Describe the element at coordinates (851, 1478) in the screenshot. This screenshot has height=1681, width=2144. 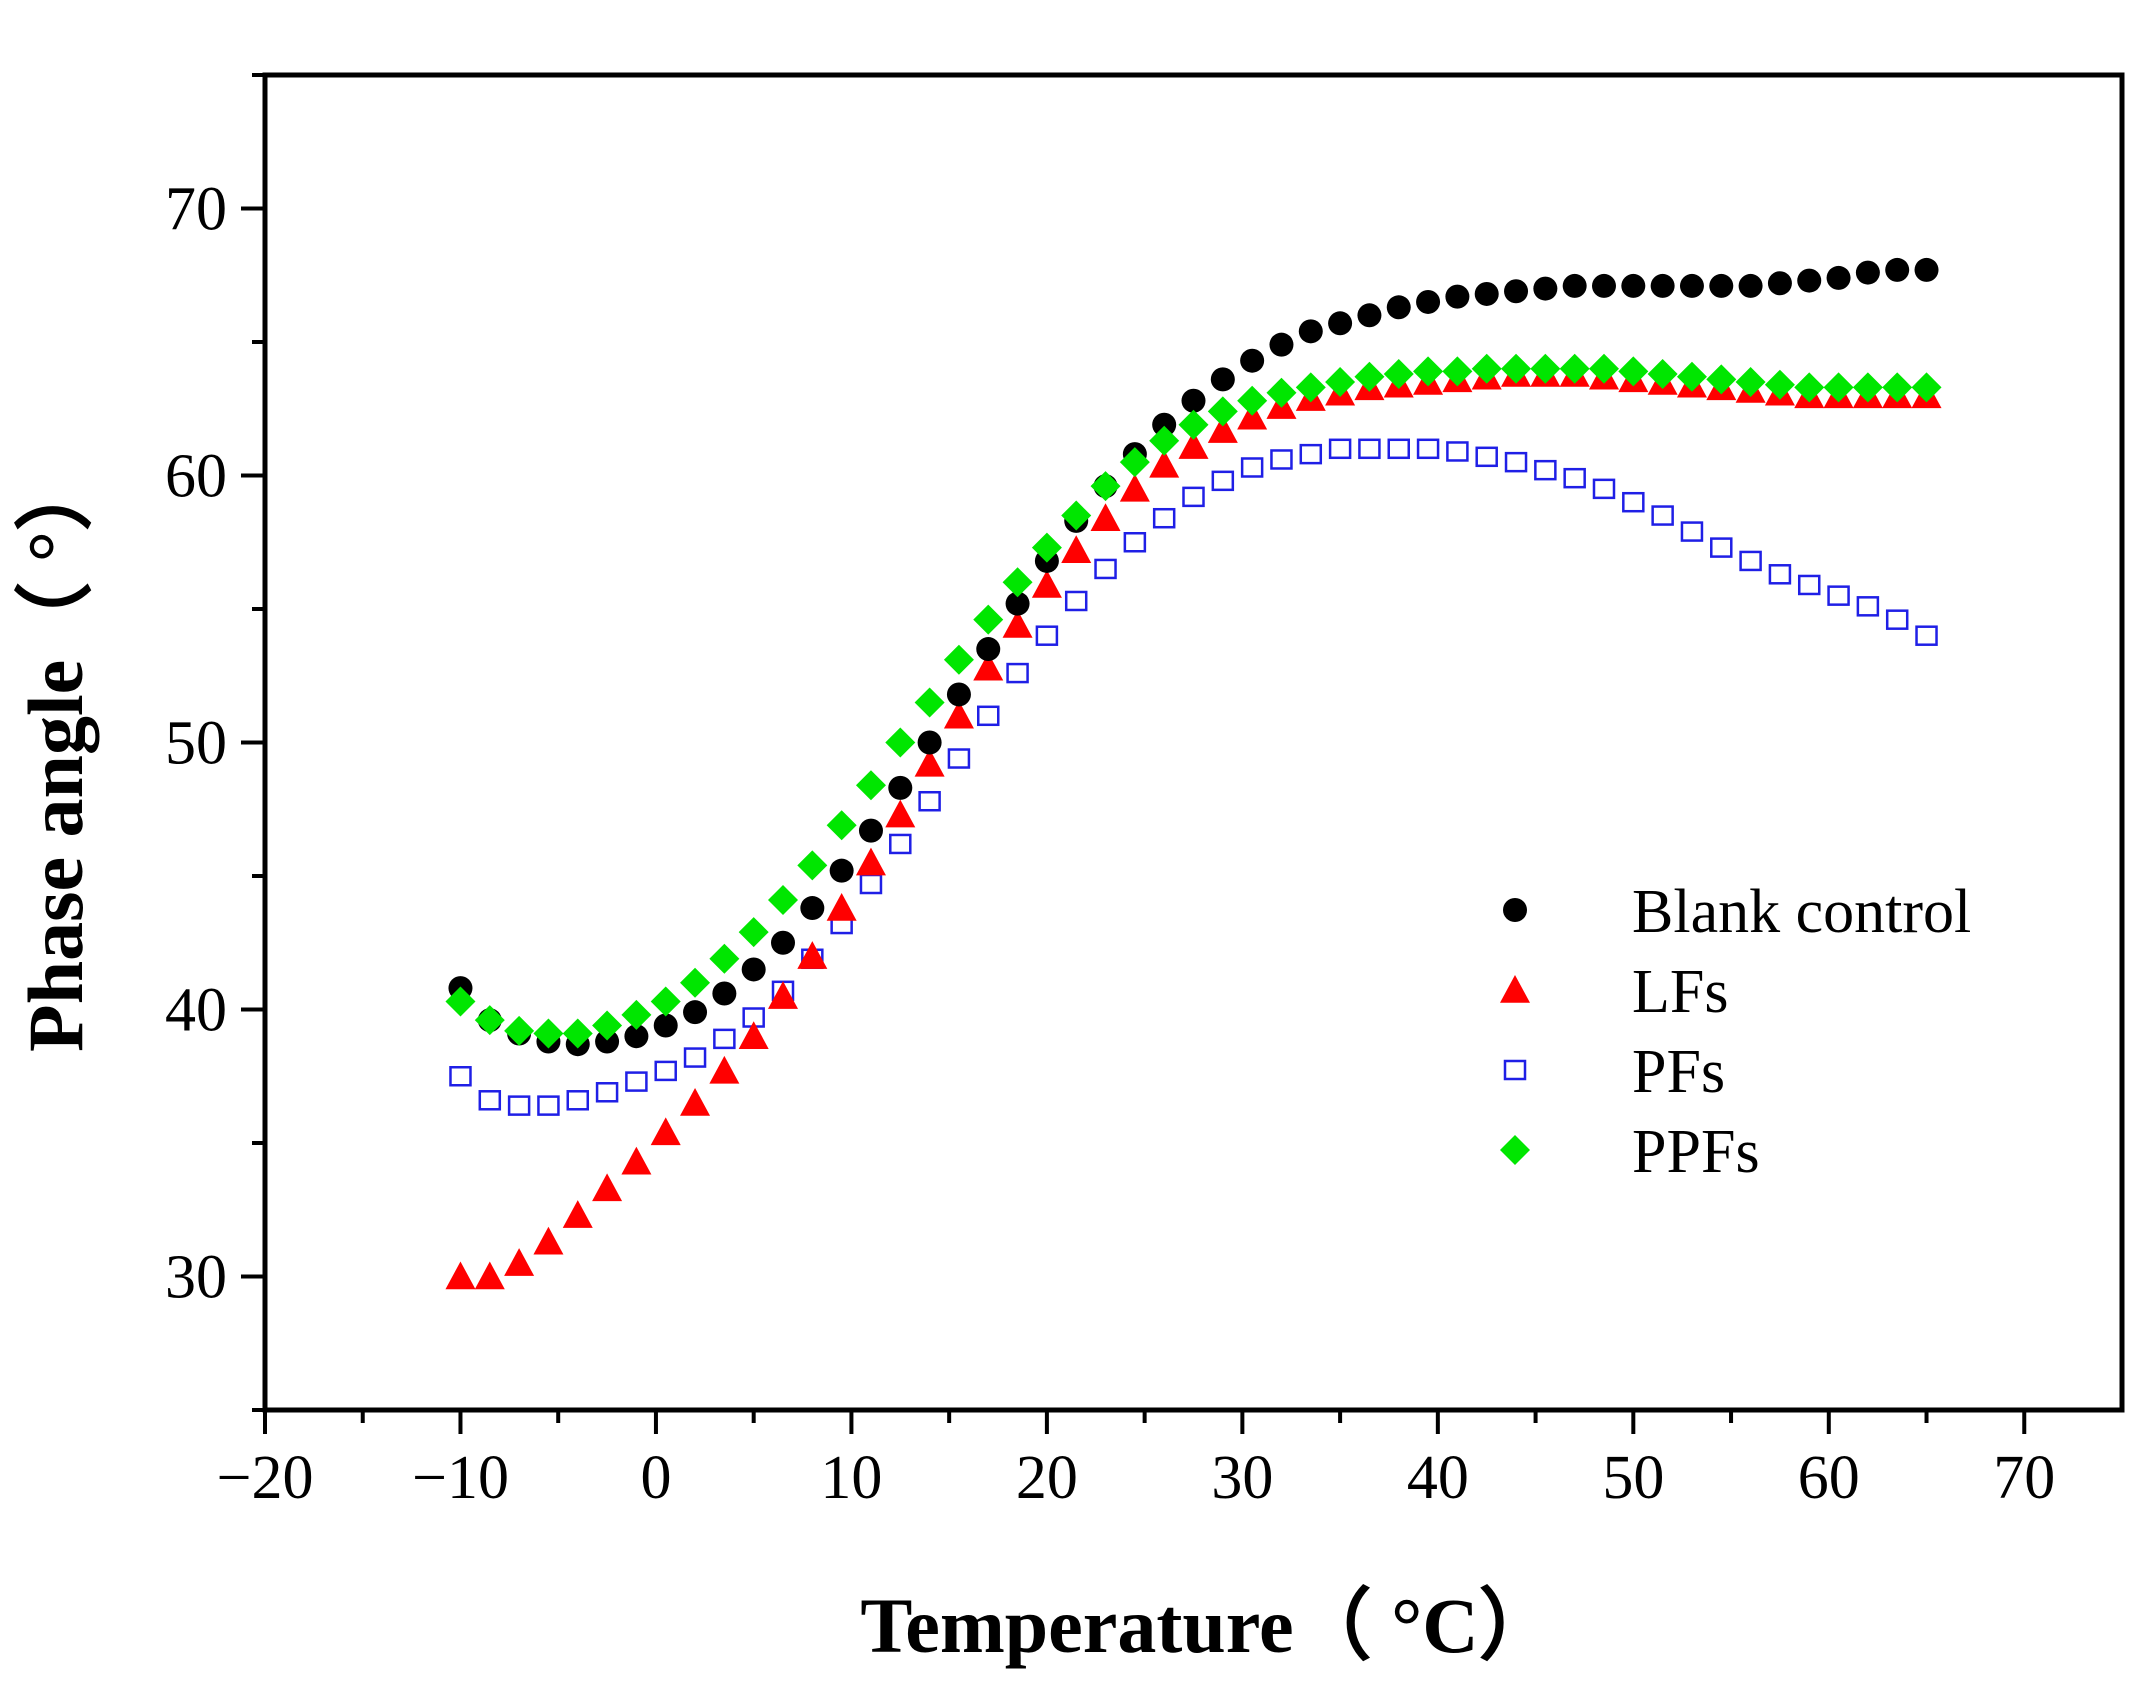
I see `x-tick-label: 10` at that location.